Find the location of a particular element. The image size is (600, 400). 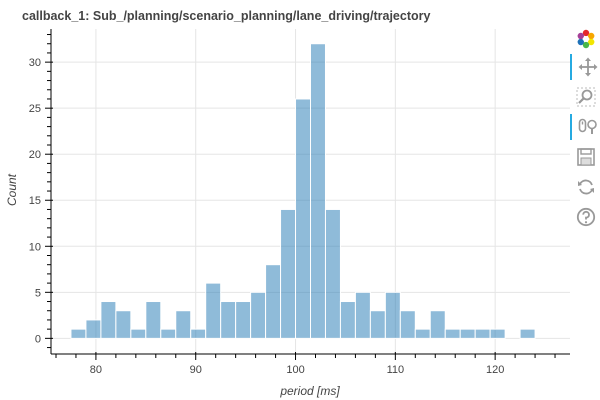

reset-icon is located at coordinates (586, 187).